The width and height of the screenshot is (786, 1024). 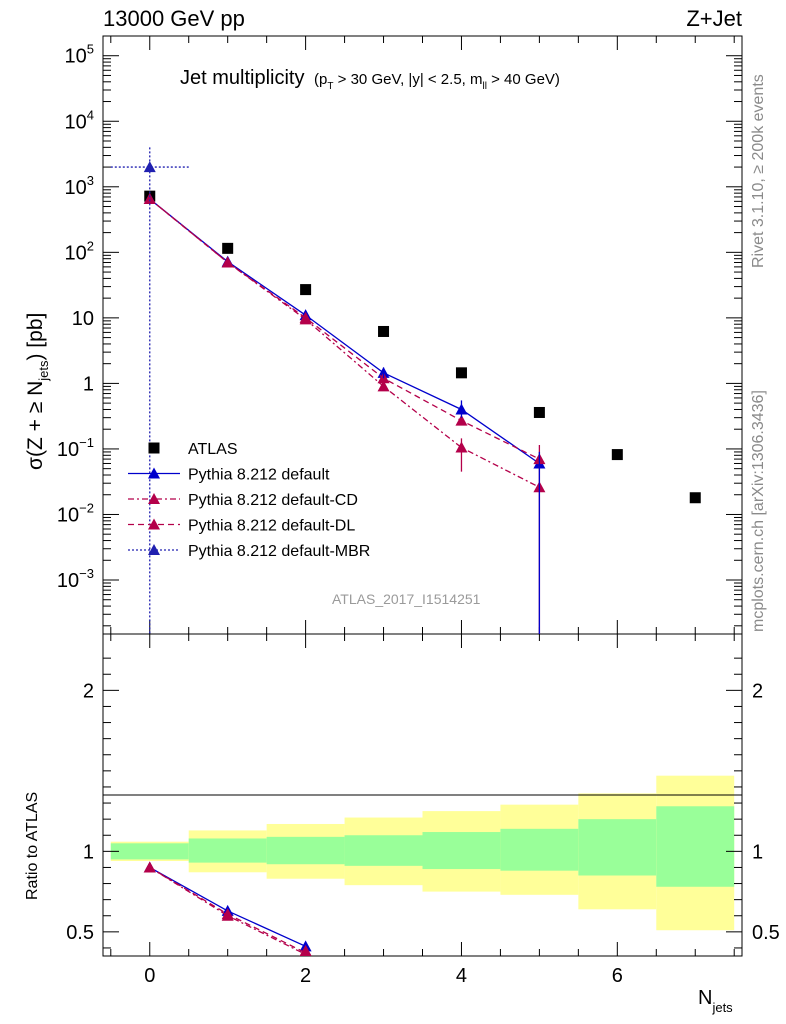 I want to click on x-tick-label: 6, so click(x=617, y=976).